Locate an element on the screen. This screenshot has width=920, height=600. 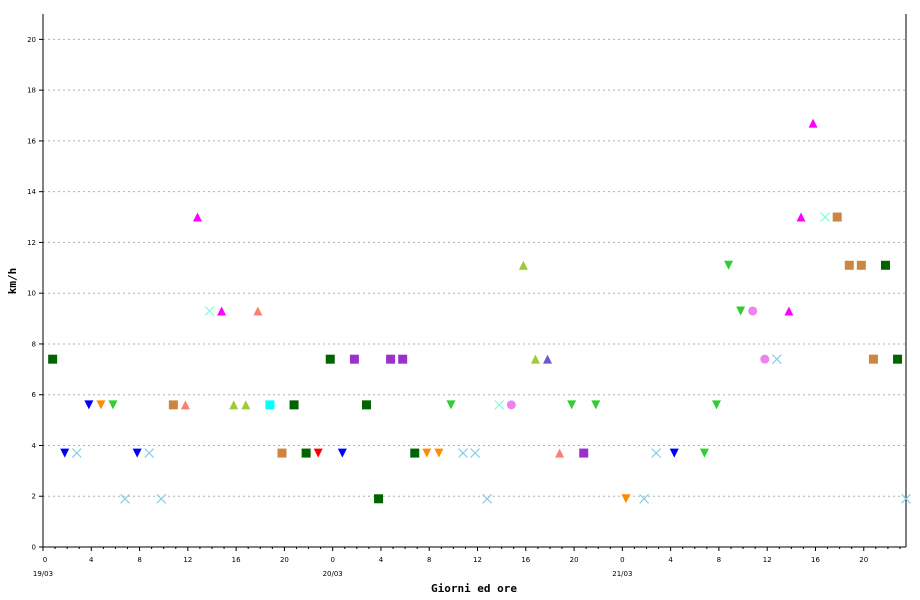
date-label: 20/03 is located at coordinates (333, 574).